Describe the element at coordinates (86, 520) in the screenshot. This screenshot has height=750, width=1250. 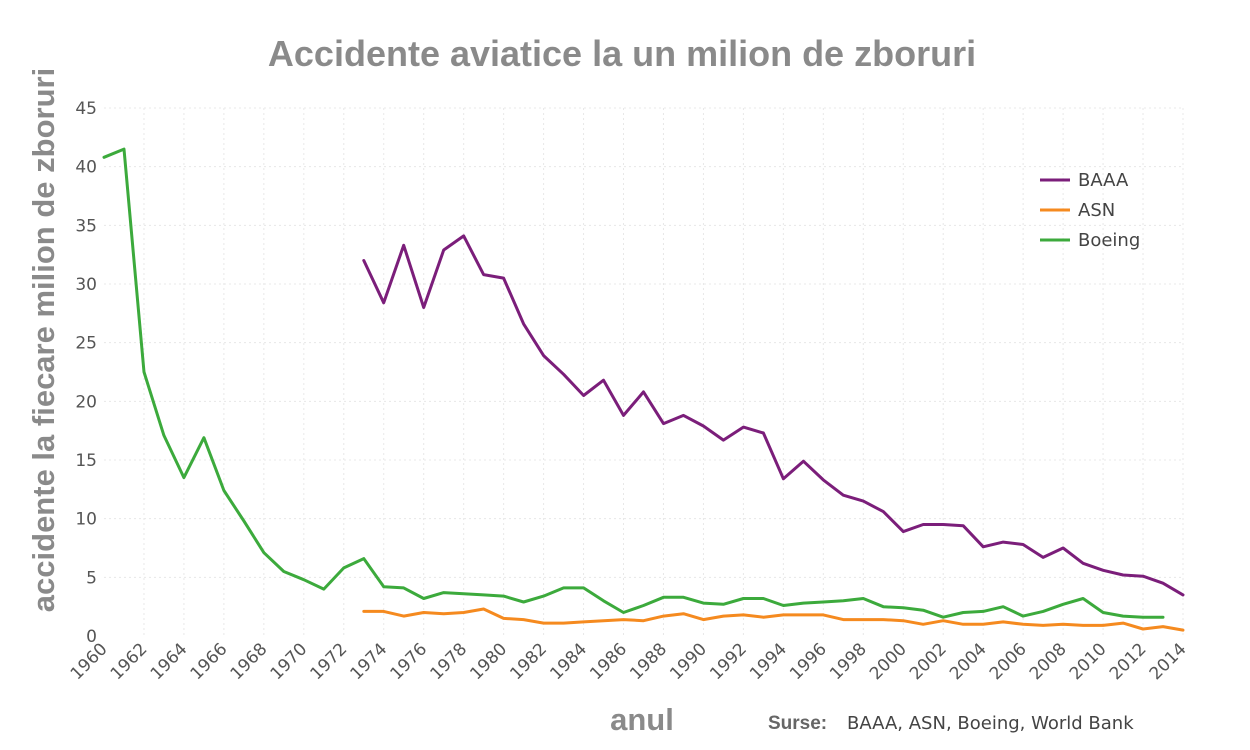
I see `y-tick-label: 10` at that location.